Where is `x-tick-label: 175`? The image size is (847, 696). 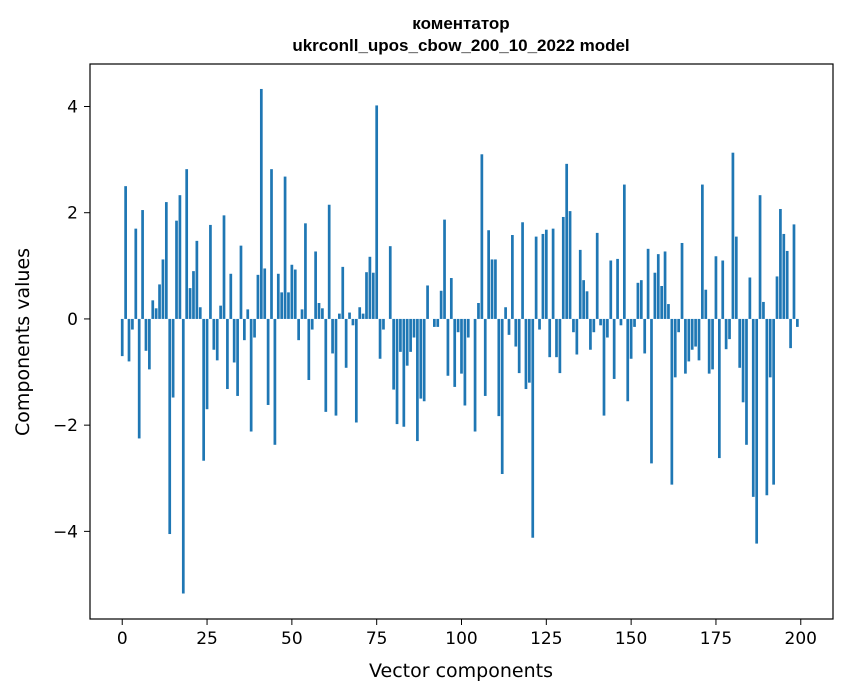
x-tick-label: 175 is located at coordinates (716, 639).